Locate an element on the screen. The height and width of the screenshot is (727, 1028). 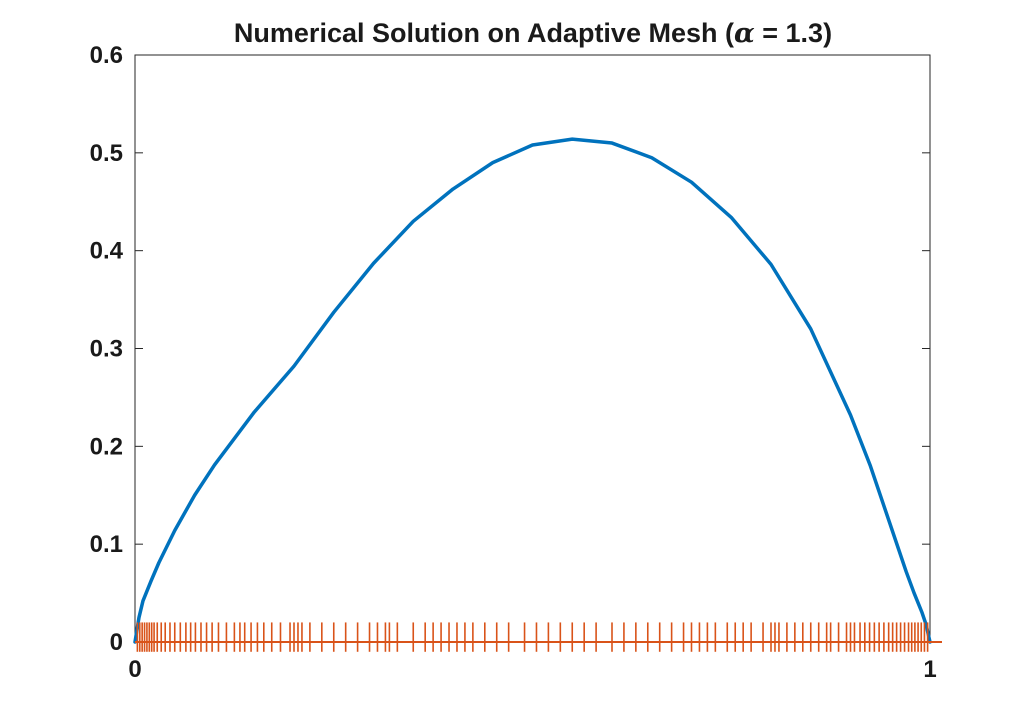
y-tick-label: 0.6 is located at coordinates (106, 55).